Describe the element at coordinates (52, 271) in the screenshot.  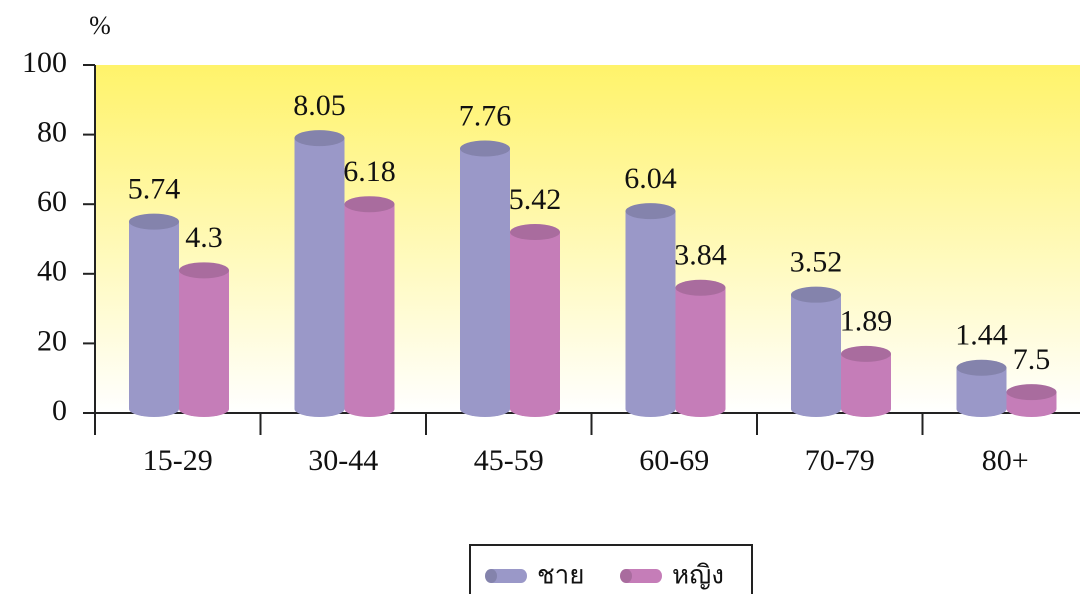
I see `y-tick-label: 40` at that location.